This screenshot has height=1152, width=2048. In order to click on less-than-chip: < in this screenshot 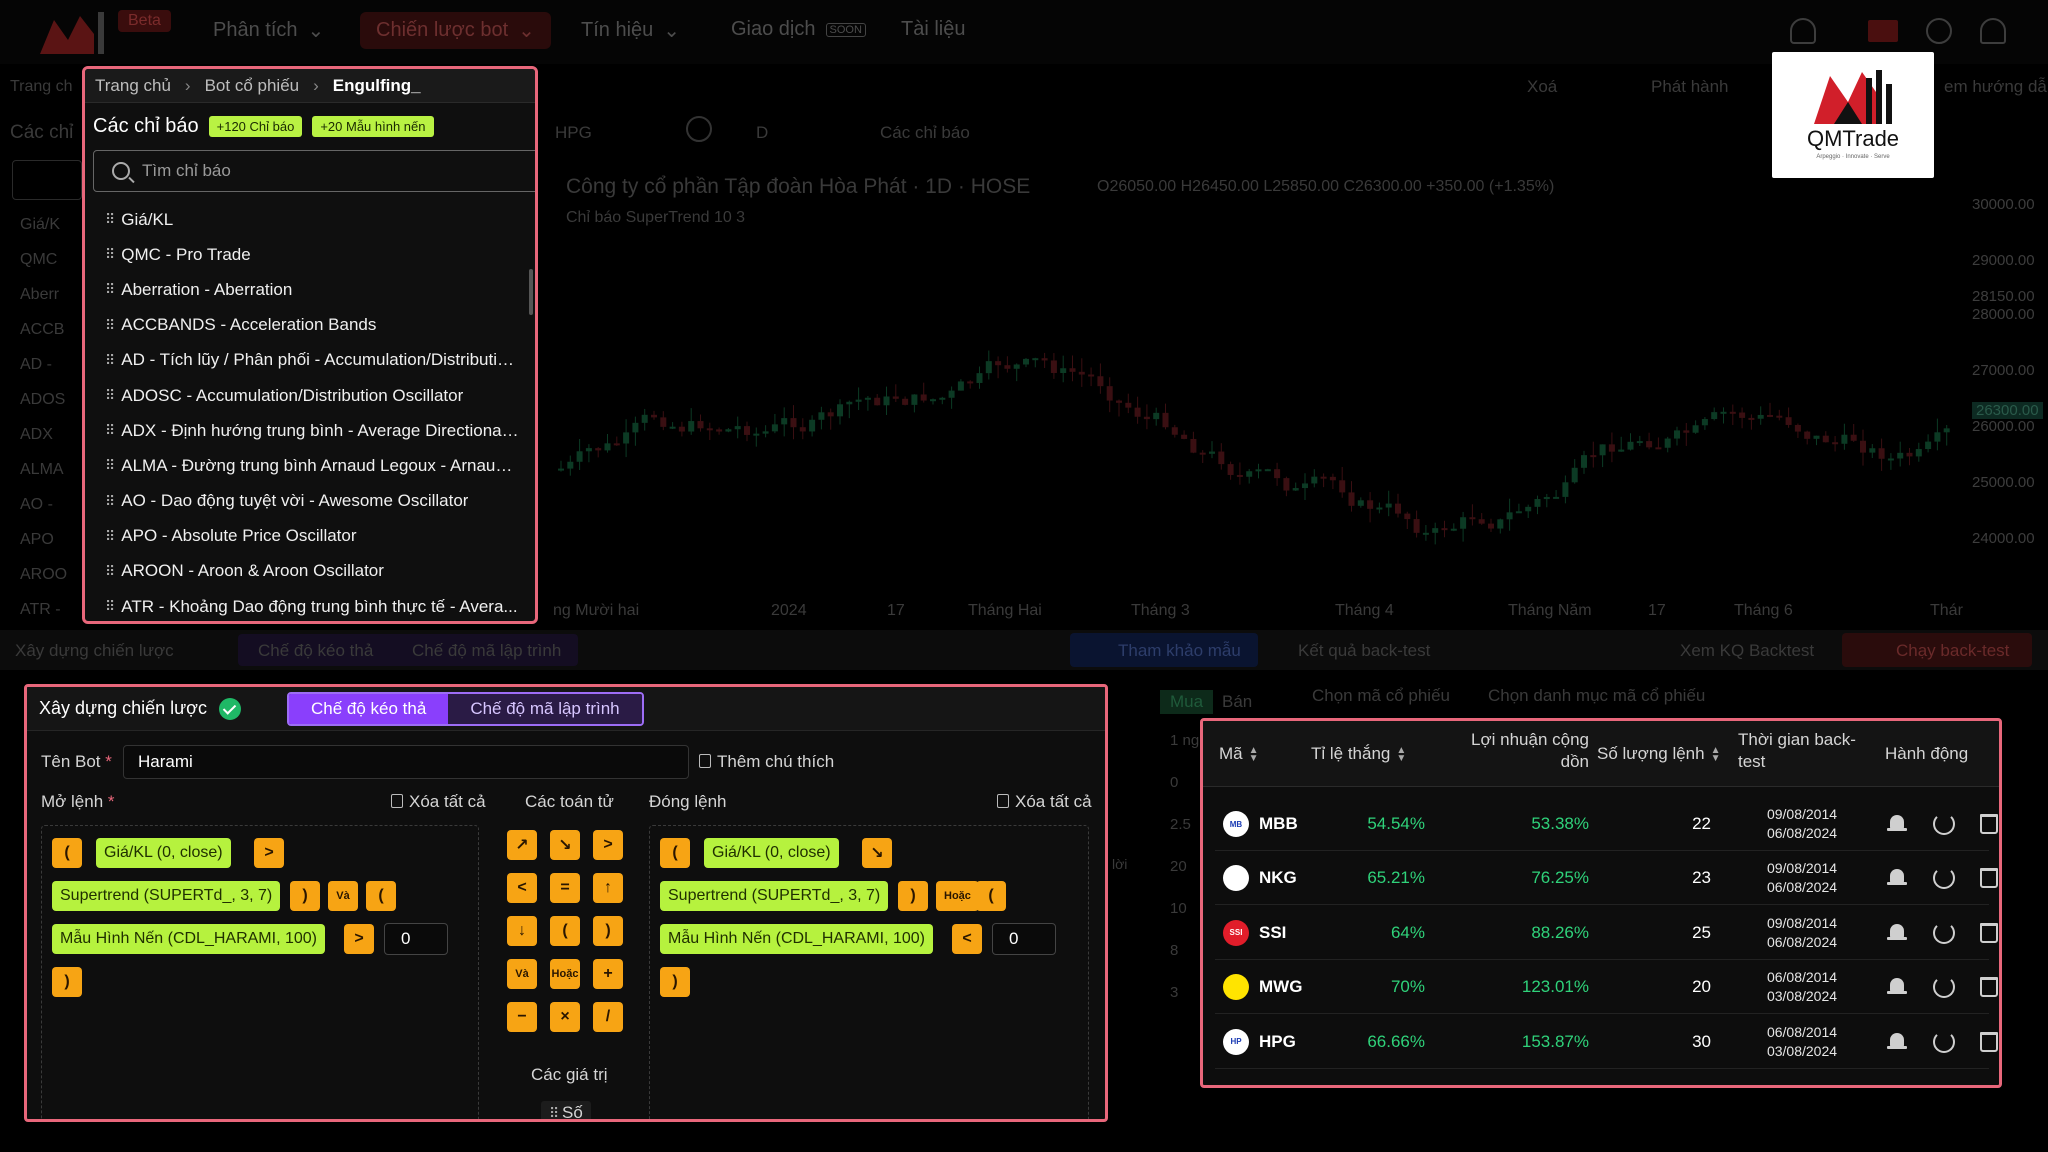, I will do `click(967, 939)`.